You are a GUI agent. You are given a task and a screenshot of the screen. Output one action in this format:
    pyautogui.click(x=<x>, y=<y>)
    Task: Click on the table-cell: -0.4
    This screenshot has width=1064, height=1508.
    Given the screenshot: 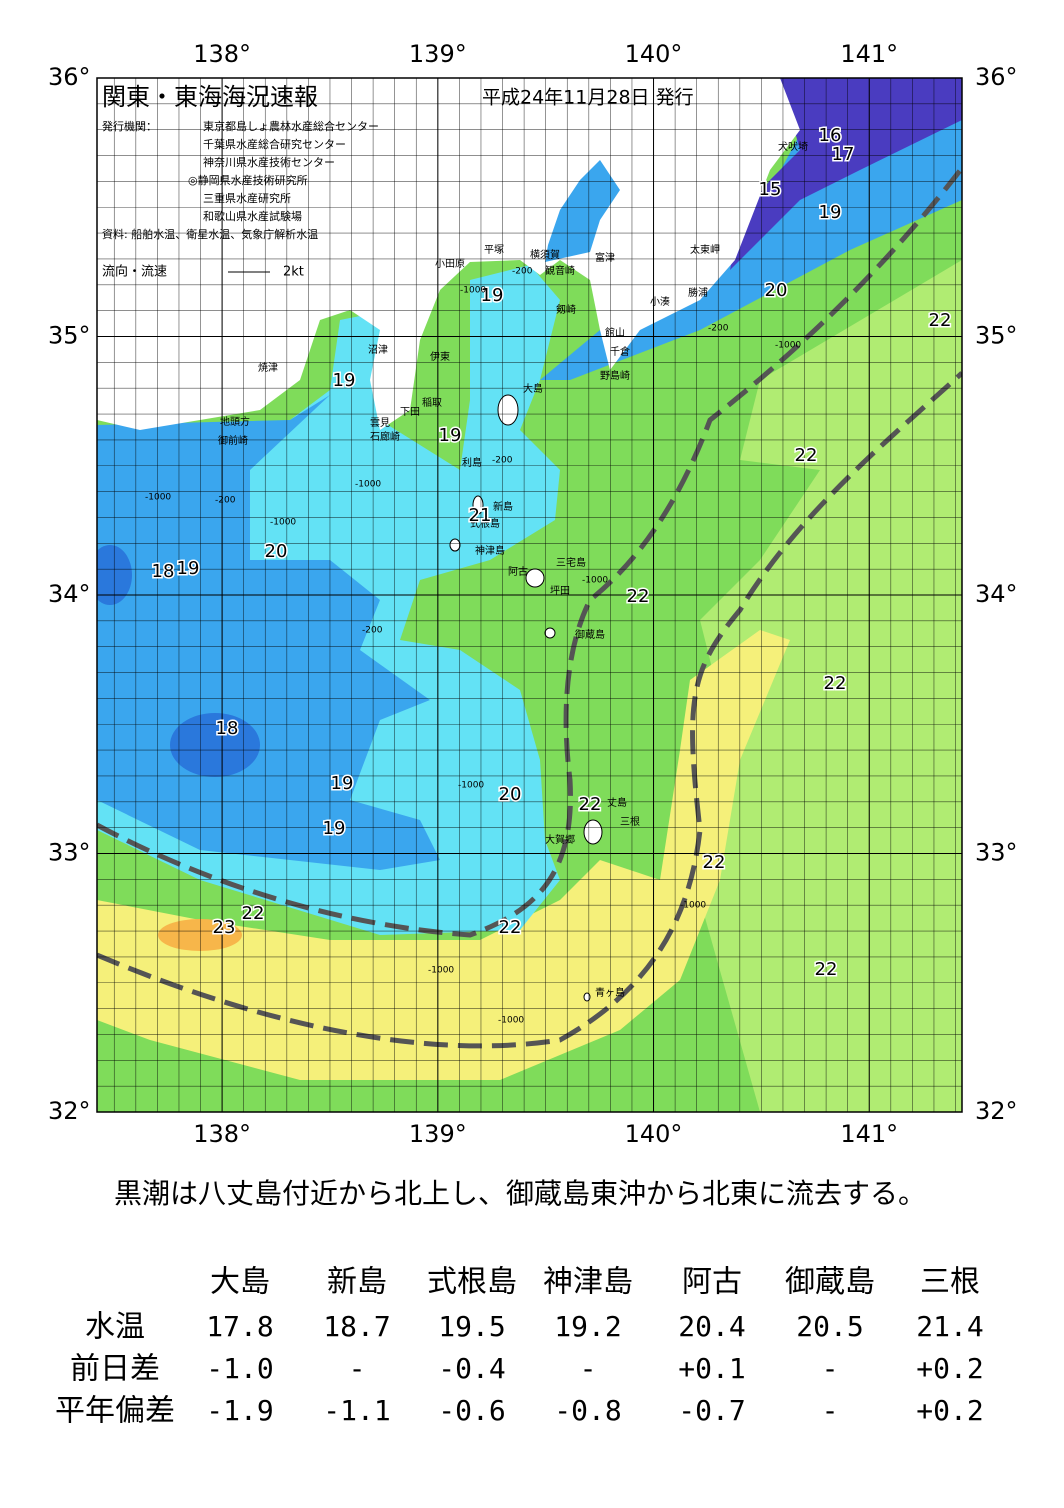 What is the action you would take?
    pyautogui.click(x=471, y=1368)
    